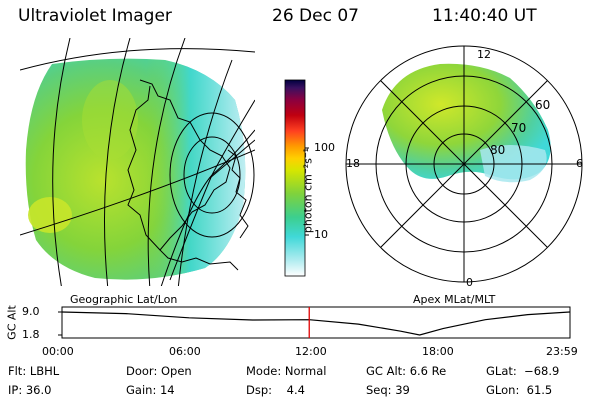 The width and height of the screenshot is (600, 400). I want to click on mlt-label-12: 12, so click(484, 54).